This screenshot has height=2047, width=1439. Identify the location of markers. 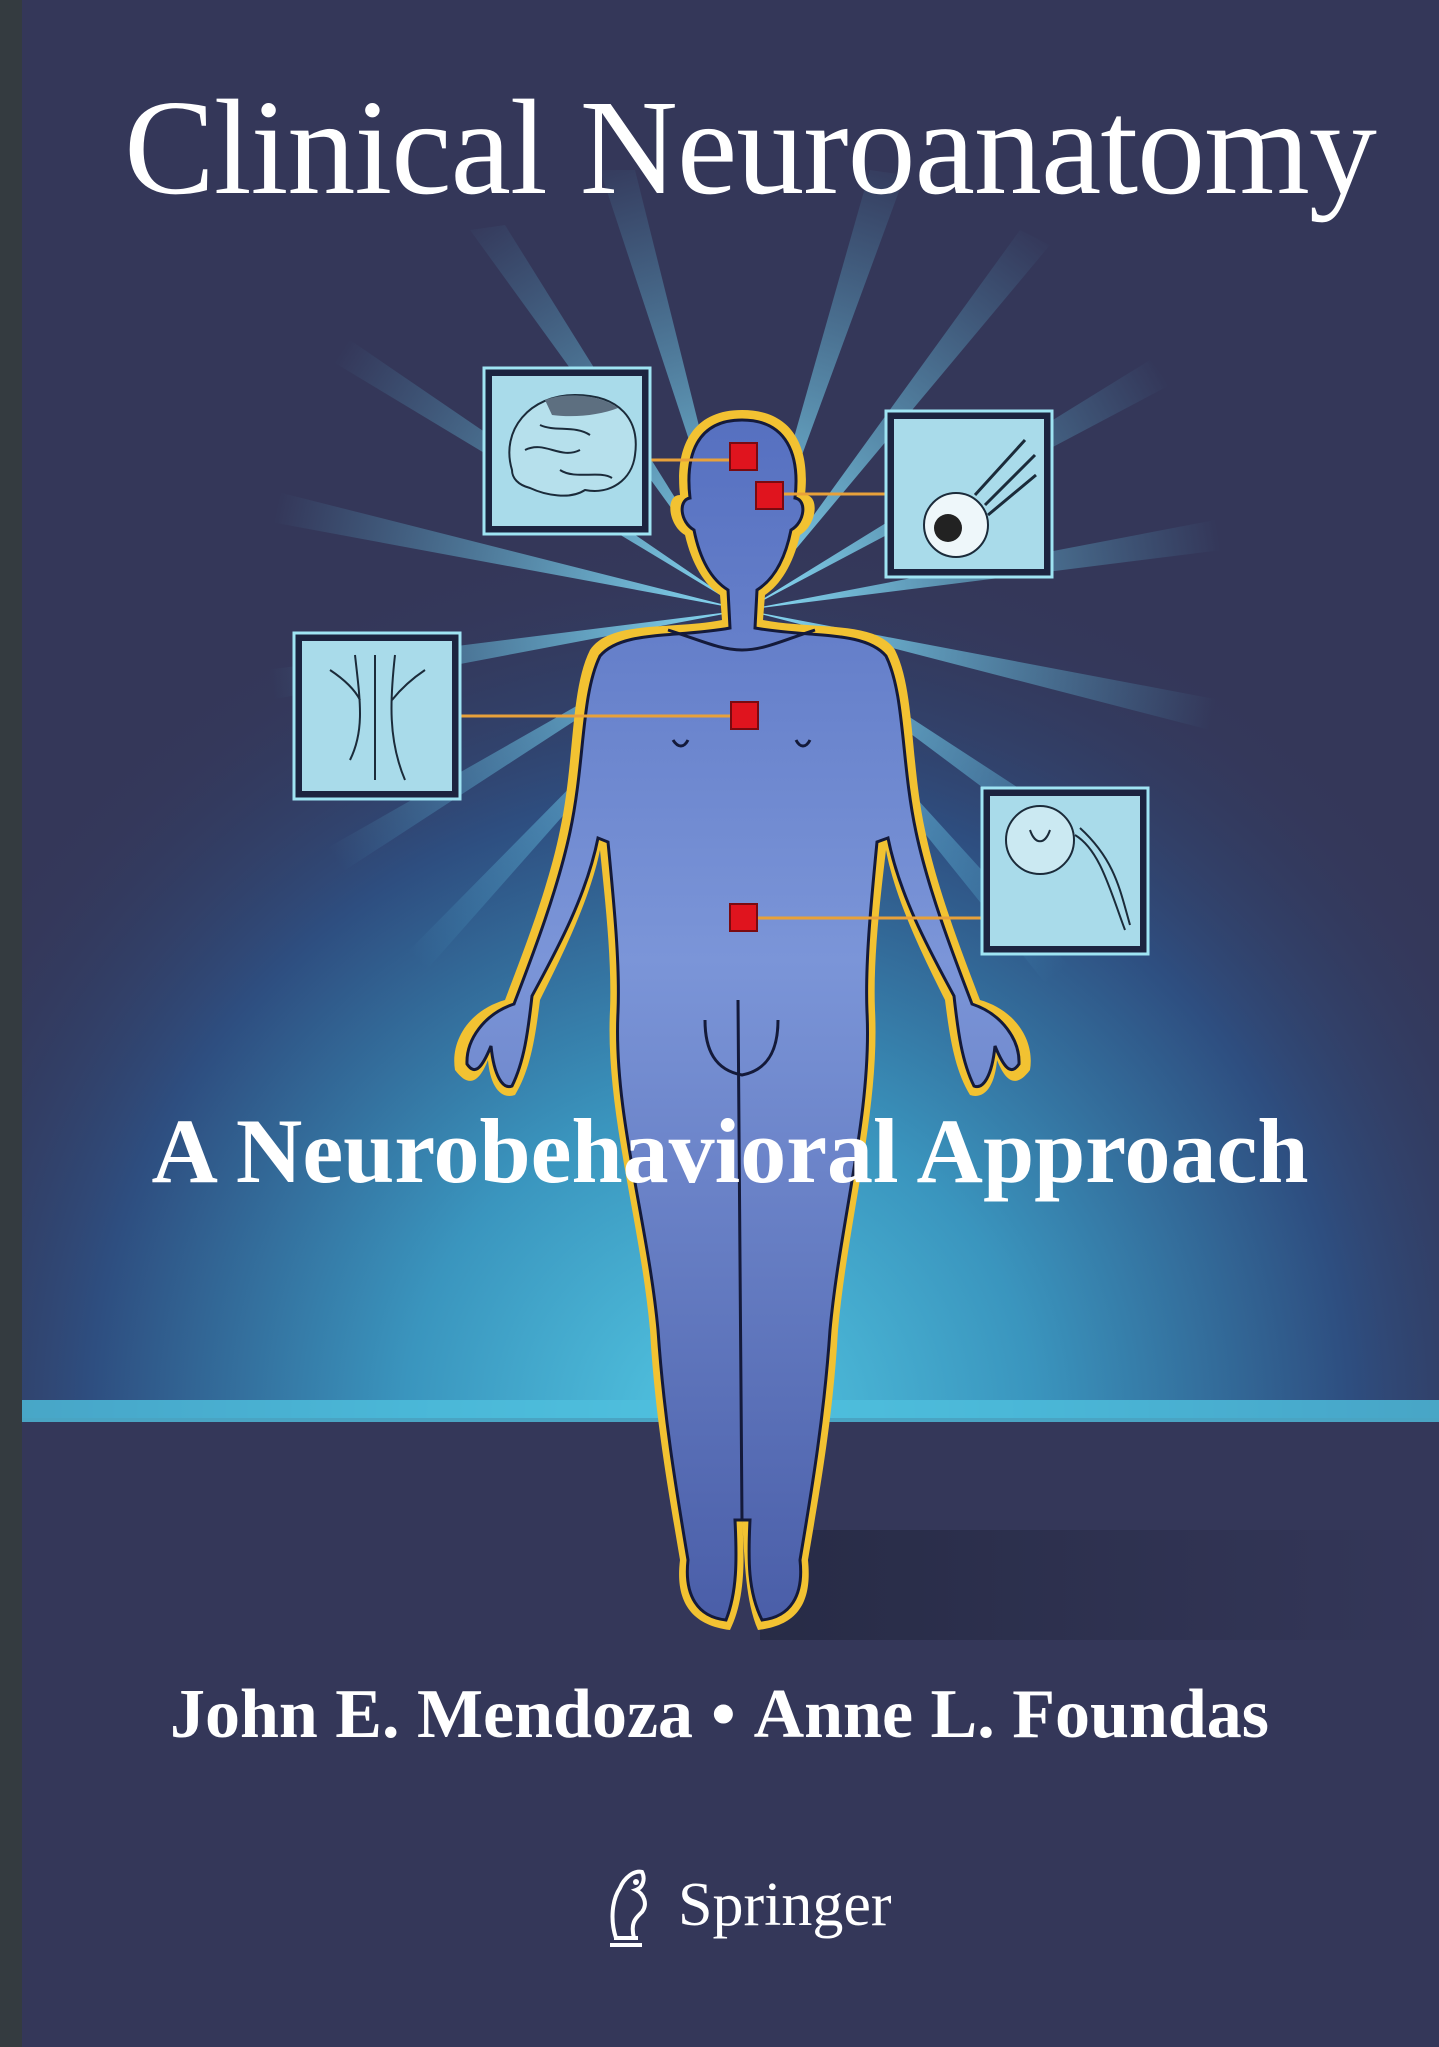
(756, 687).